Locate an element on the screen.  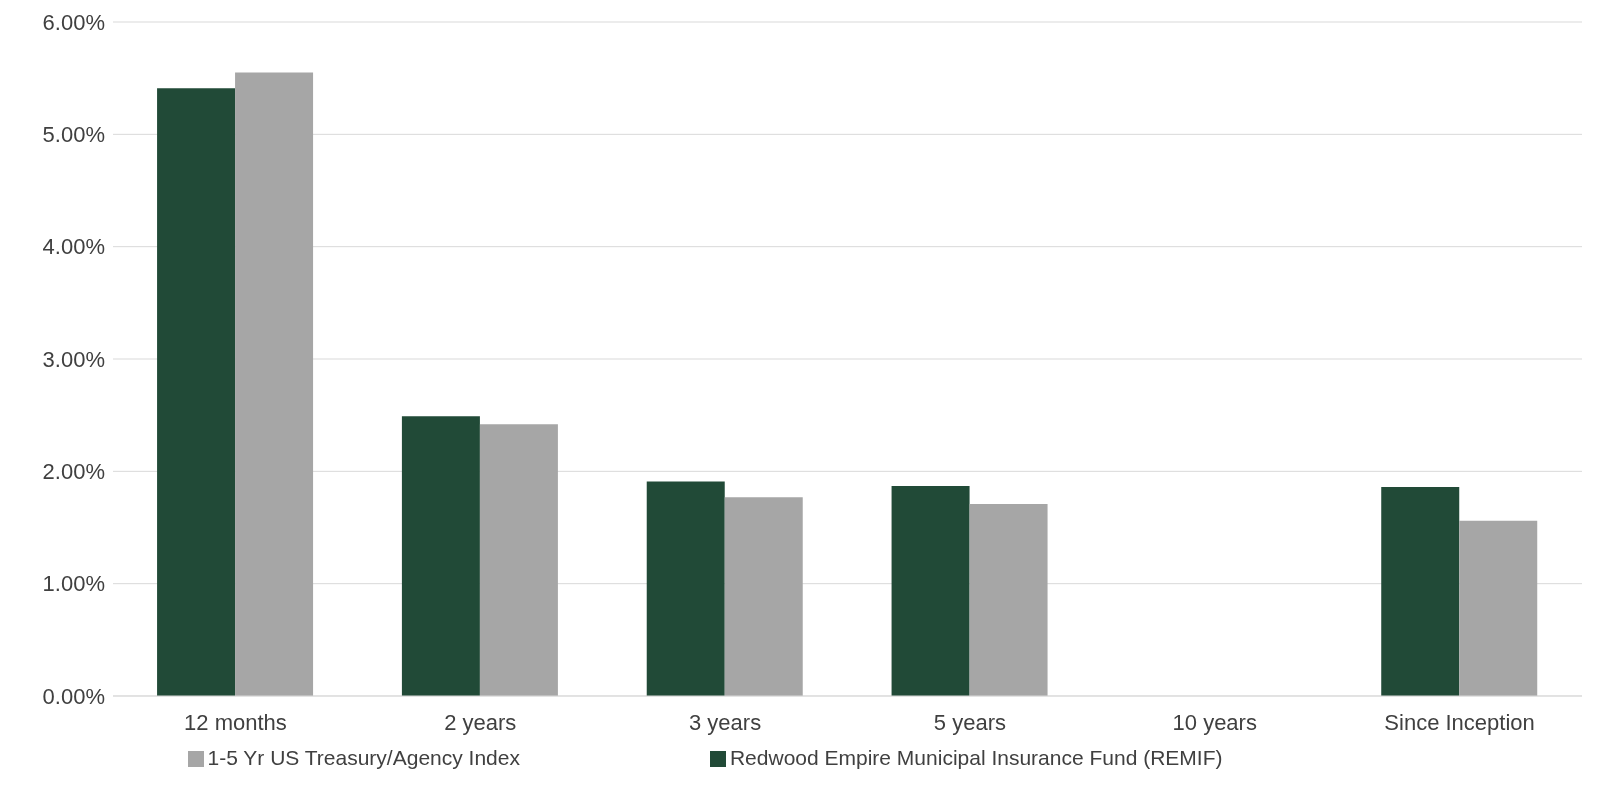
x-tick-label: Since Inception is located at coordinates (1459, 722).